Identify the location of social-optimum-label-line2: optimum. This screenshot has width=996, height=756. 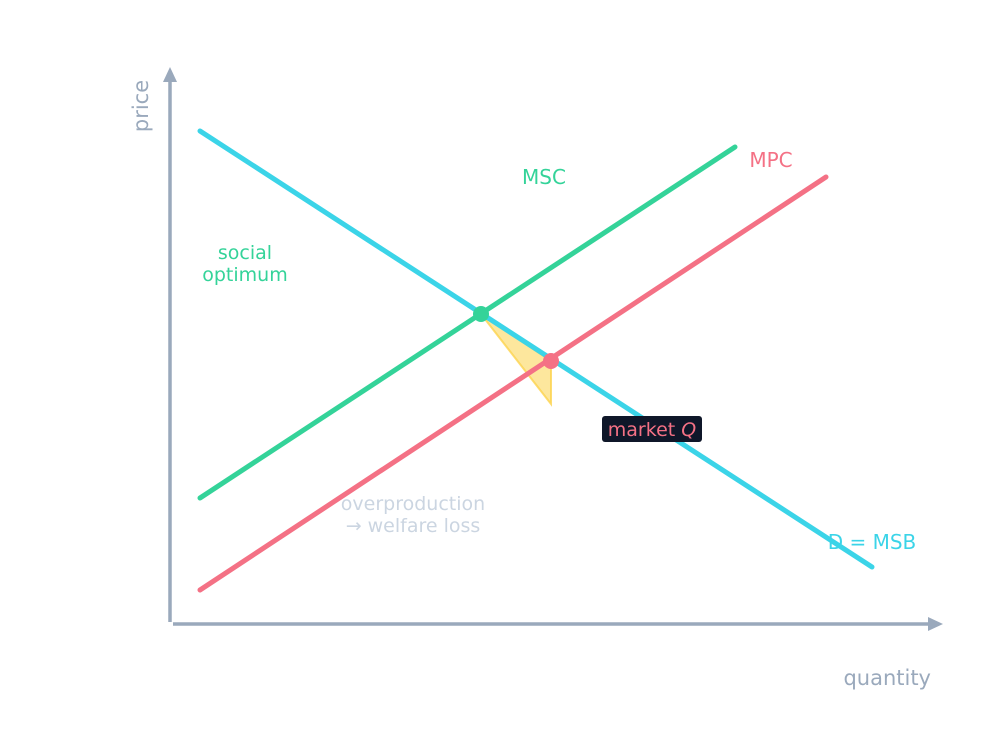
(244, 275).